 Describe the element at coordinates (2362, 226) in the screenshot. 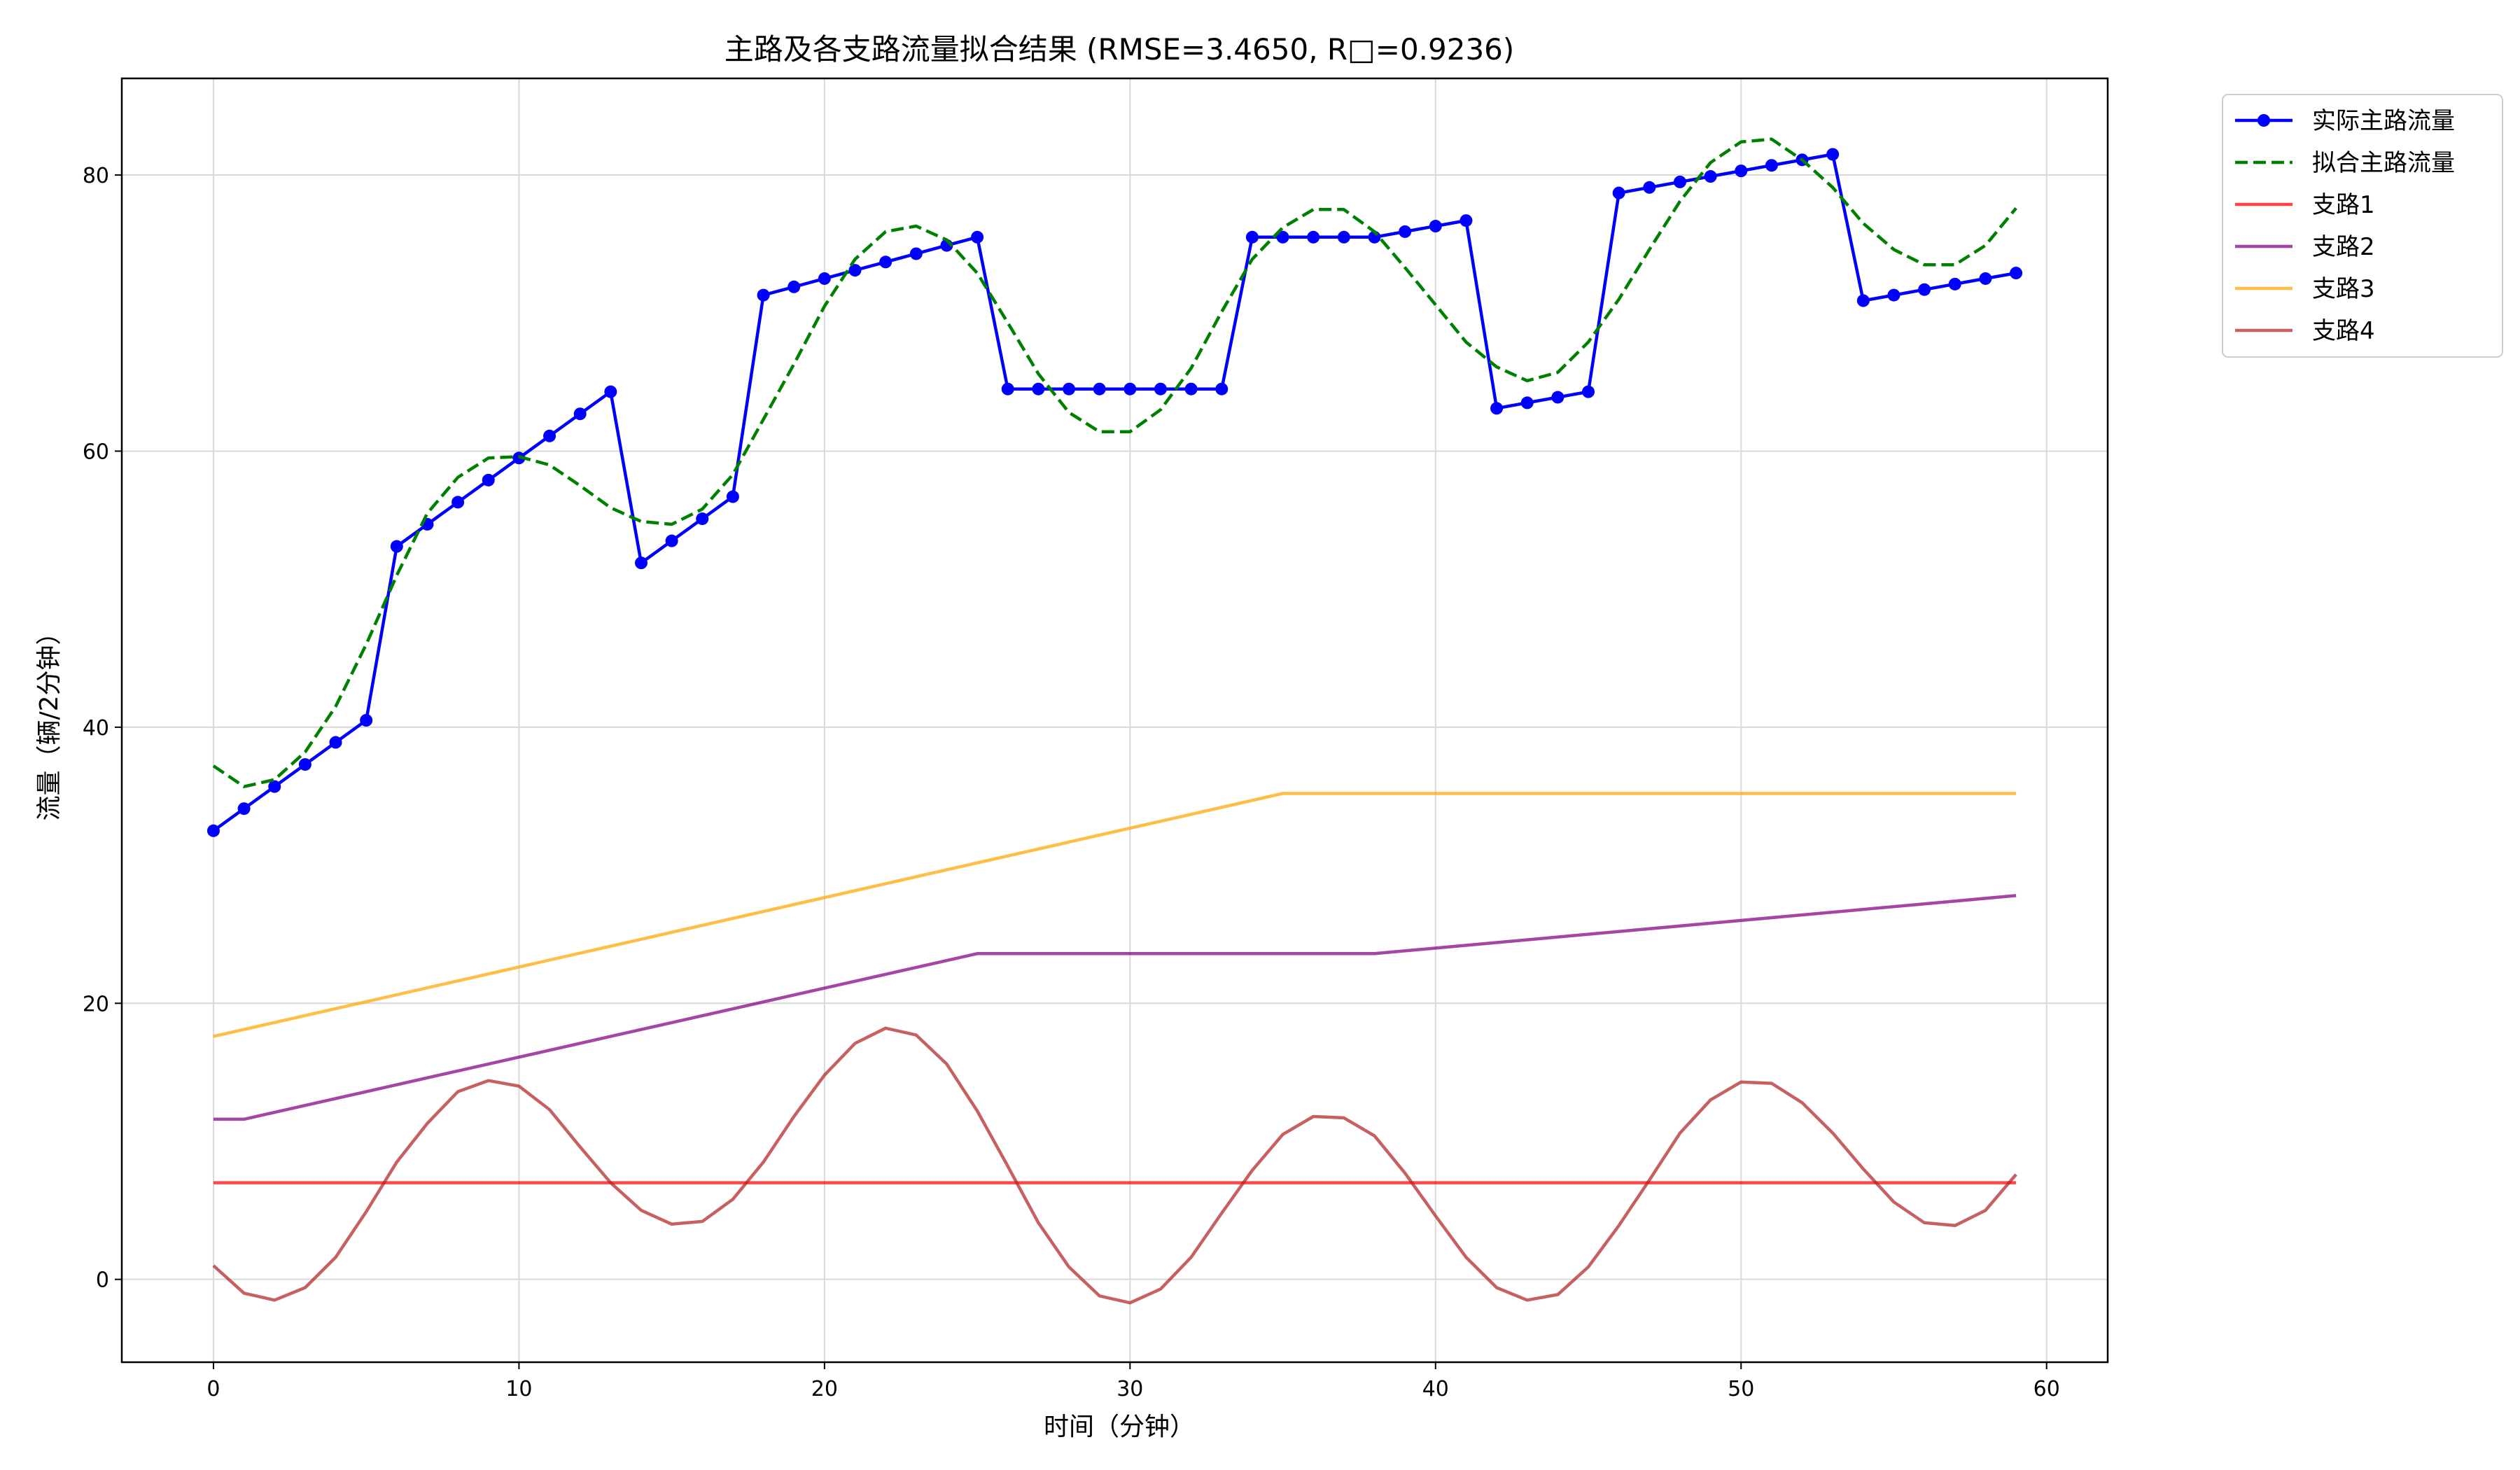

I see `legend-box` at that location.